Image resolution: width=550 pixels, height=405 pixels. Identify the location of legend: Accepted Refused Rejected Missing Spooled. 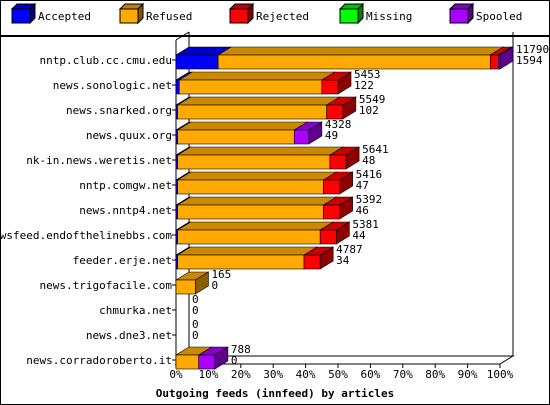
(275, 18).